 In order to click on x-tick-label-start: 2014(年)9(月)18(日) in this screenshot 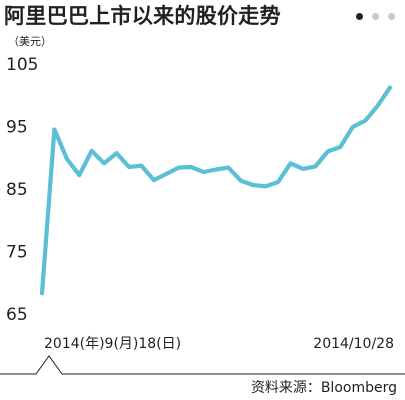, I will do `click(112, 344)`.